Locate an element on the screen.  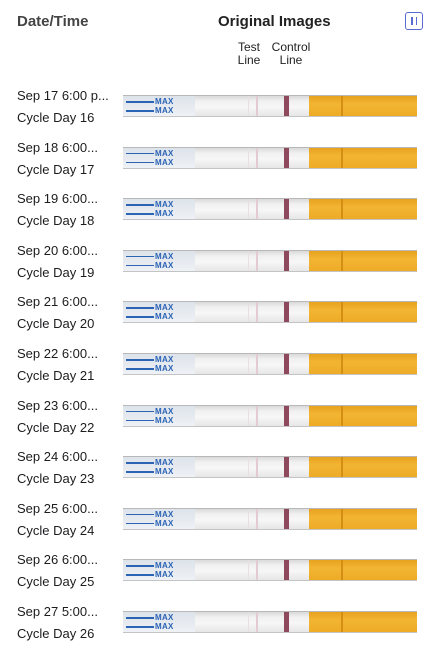
test-entry-row: Sep 18 6:00... Cycle Day 17 MAX MAX is located at coordinates (219, 166).